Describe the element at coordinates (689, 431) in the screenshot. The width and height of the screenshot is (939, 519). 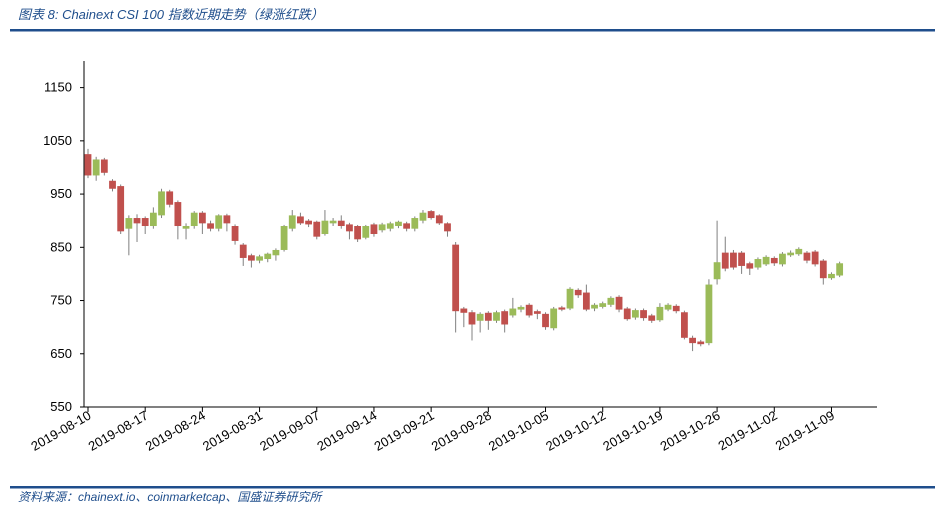
I see `x-tick-label: 2019-10-26` at that location.